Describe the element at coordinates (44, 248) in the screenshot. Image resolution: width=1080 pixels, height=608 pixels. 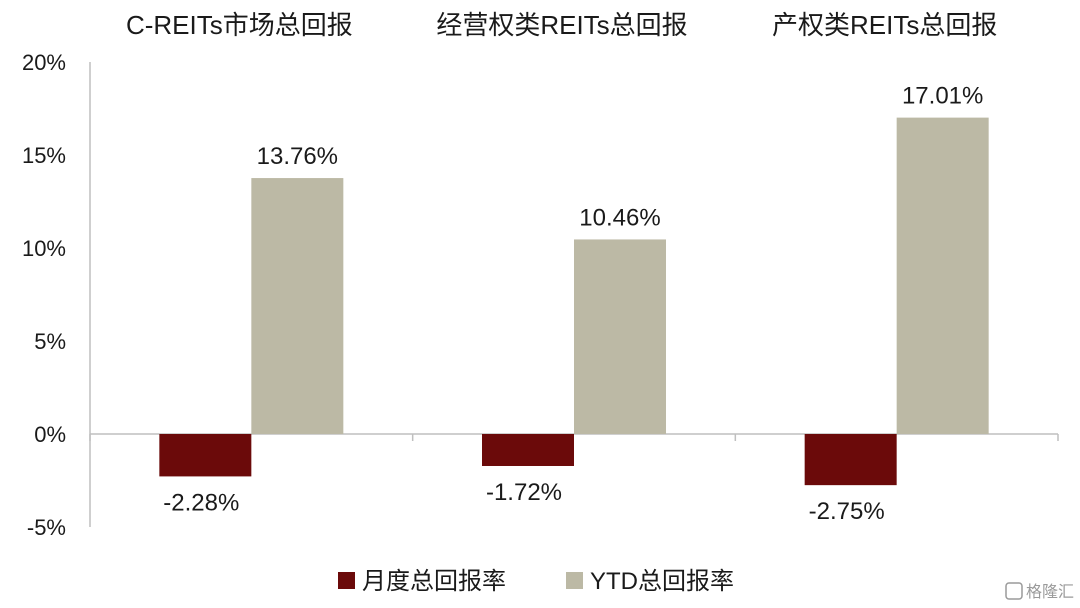
I see `y-tick-label: 10%` at that location.